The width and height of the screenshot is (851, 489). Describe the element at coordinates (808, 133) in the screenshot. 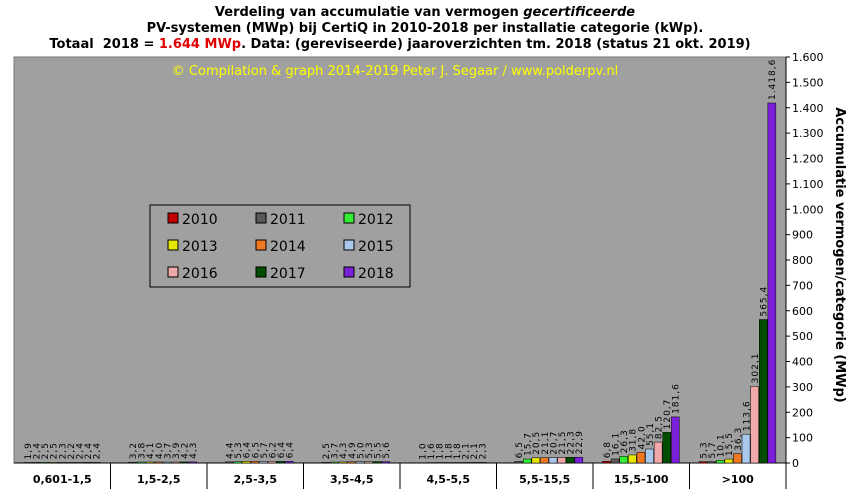

I see `y-tick-label: 1.300` at that location.